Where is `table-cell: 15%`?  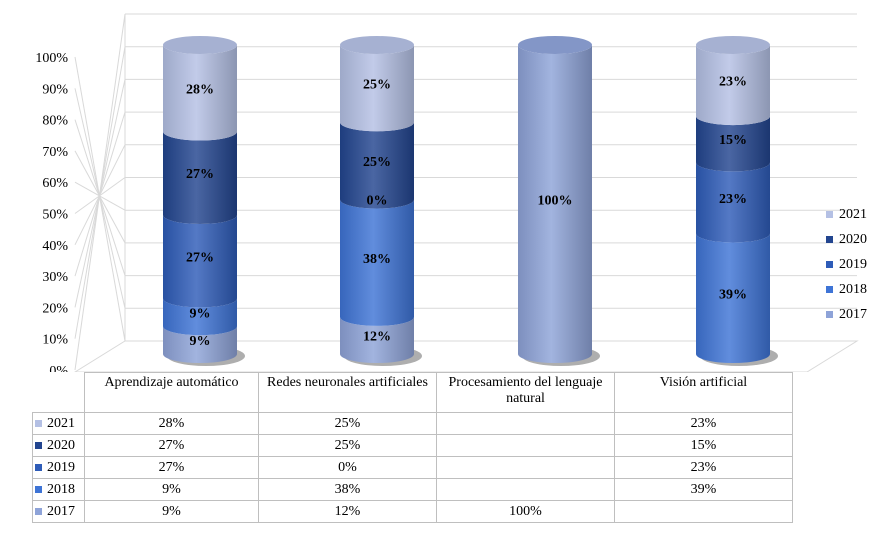
table-cell: 15% is located at coordinates (703, 445).